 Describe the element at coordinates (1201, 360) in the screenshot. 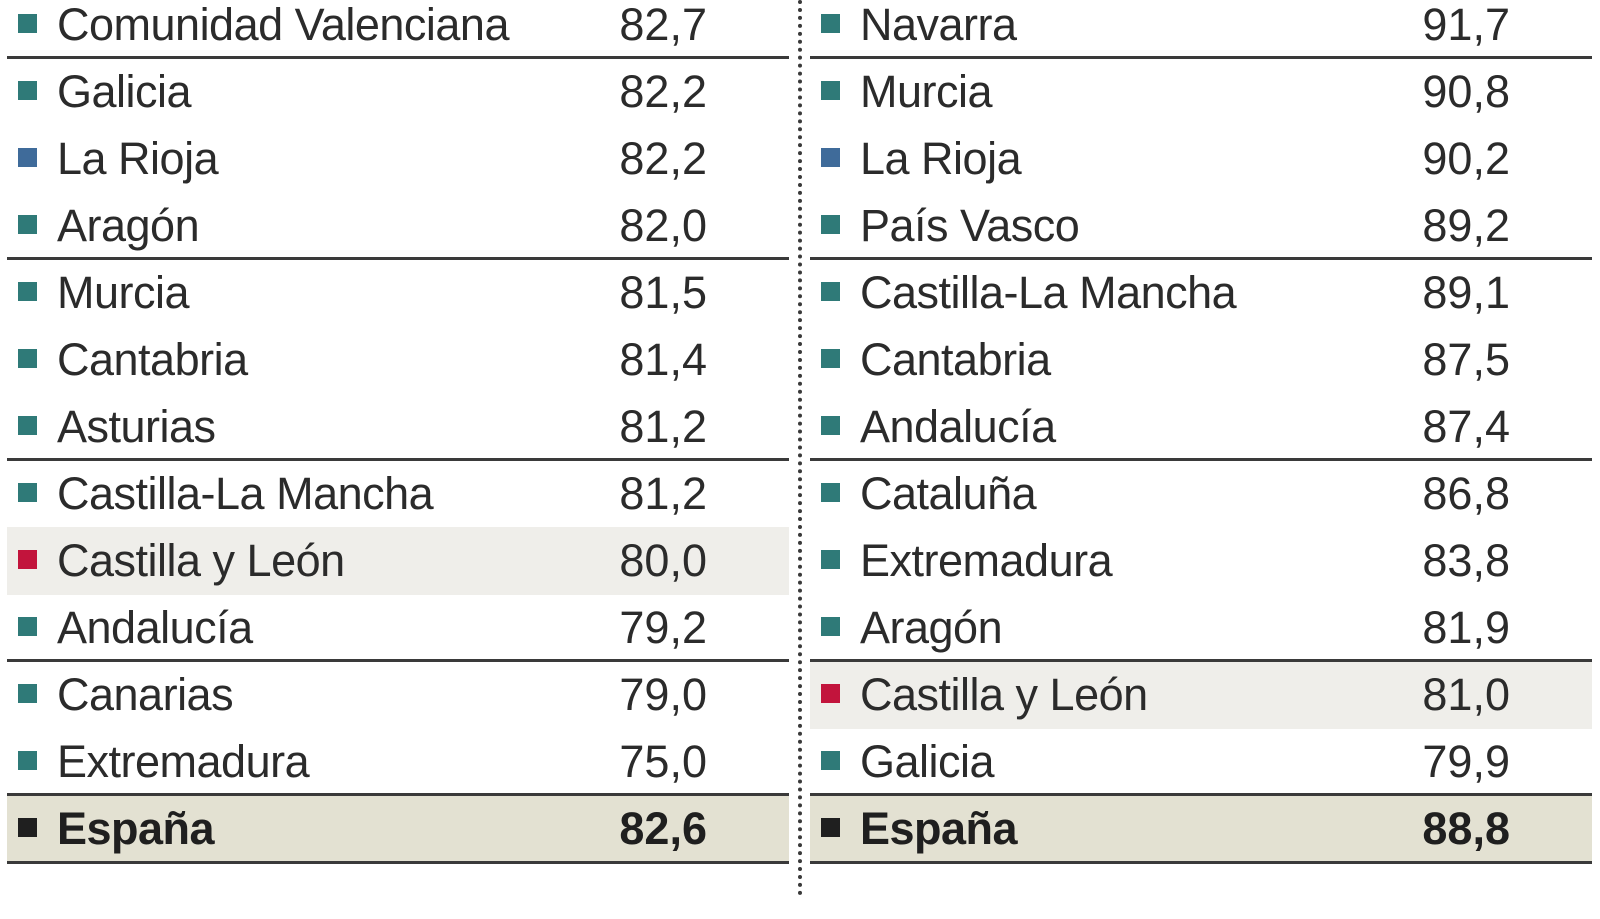

I see `table-row: Cantabria 87,5` at that location.